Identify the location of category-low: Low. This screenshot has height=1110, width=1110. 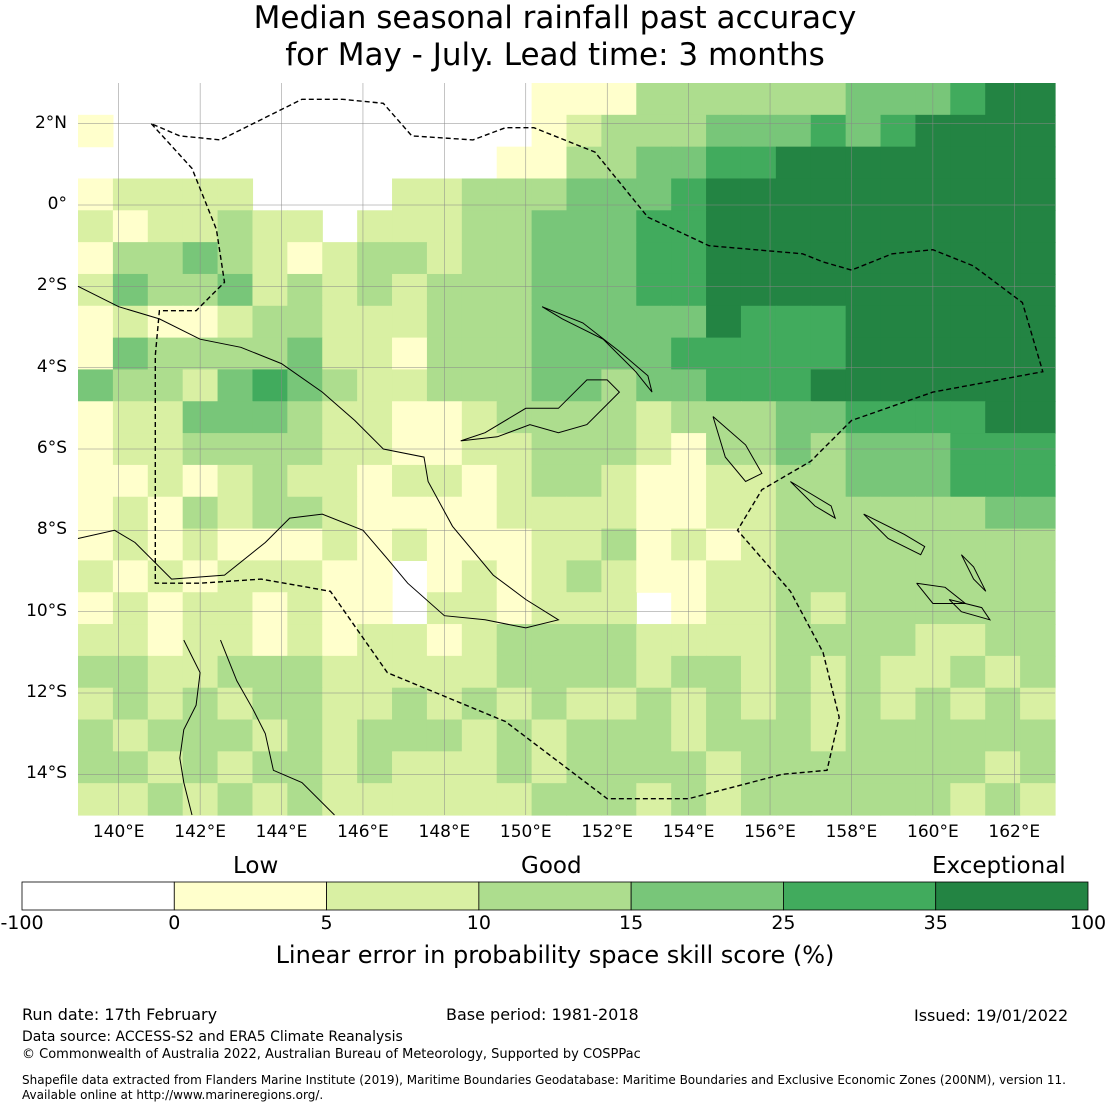
(256, 866).